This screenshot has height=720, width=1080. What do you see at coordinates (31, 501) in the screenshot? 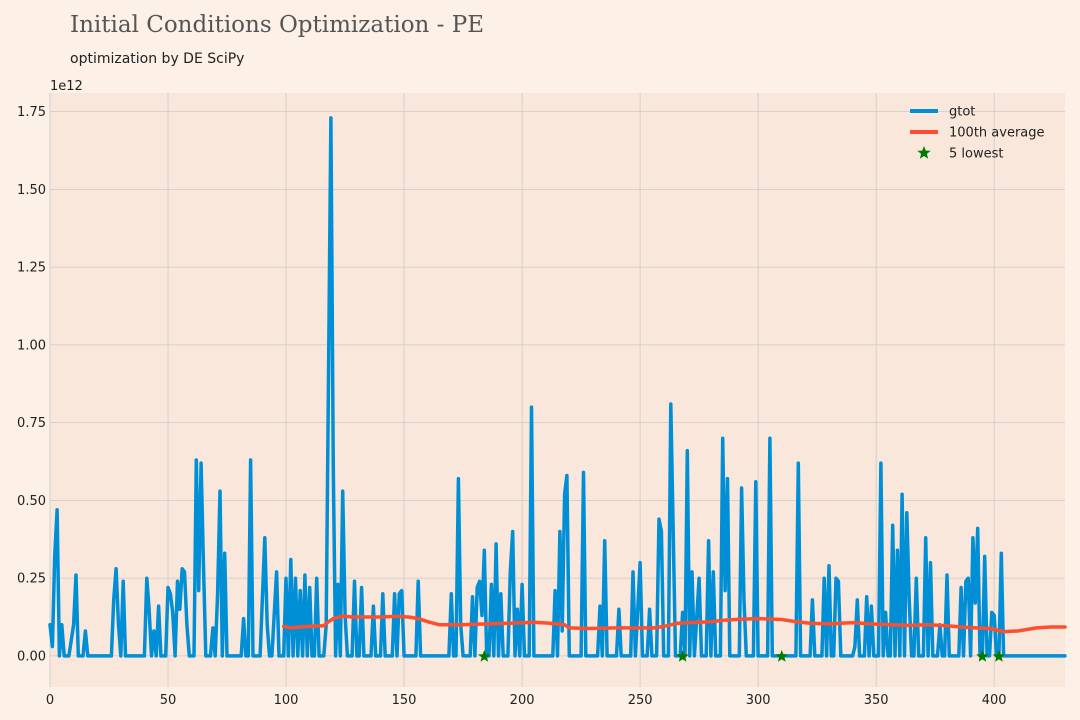
I see `y-tick-label: 0.50` at bounding box center [31, 501].